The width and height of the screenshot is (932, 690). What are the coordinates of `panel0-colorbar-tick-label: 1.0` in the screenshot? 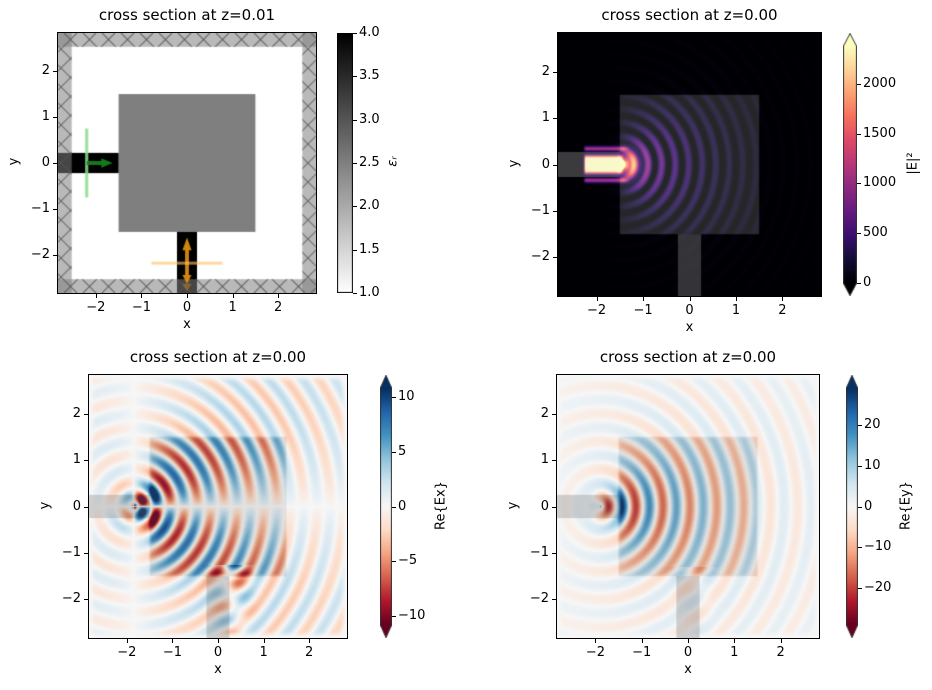 It's located at (369, 292).